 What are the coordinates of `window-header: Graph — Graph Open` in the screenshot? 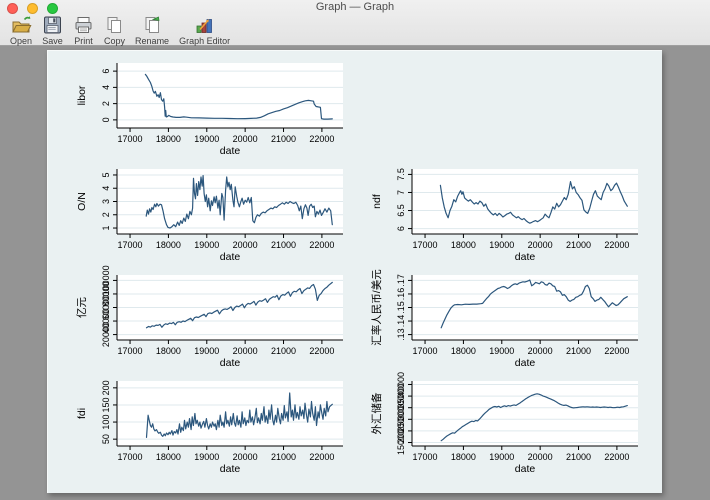 It's located at (355, 23).